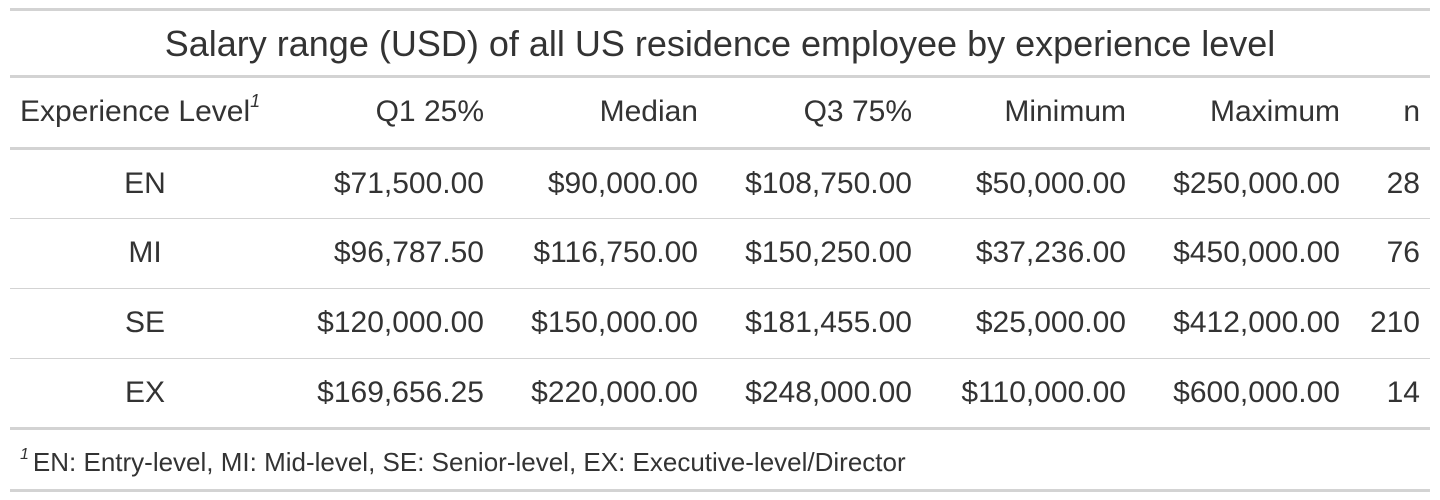 This screenshot has height=500, width=1440. I want to click on header-experience-level: Experience Level1, so click(145, 114).